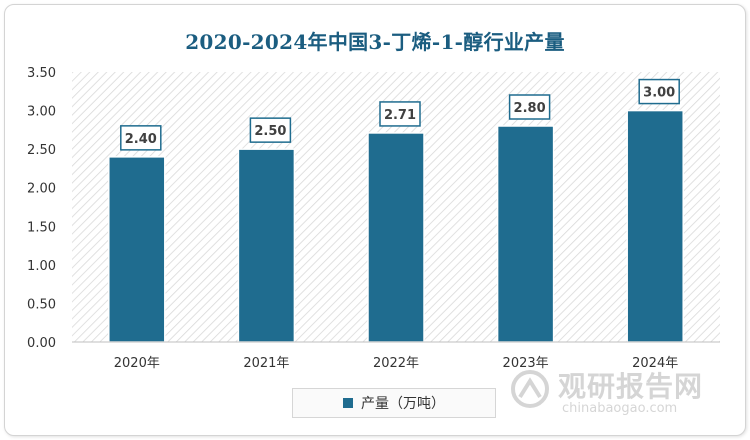  What do you see at coordinates (631, 386) in the screenshot?
I see `watermark-name: 观研报告网` at bounding box center [631, 386].